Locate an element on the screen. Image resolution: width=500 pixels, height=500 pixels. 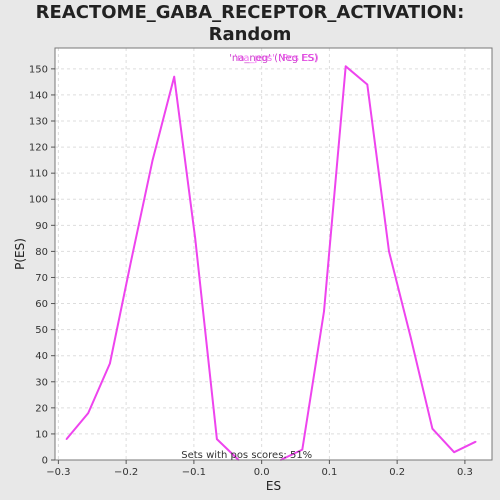
x-axis: −0.3 −0.2 −0.1 0.0 0.1 0.2 0.3 is located at coordinates (259, 469).